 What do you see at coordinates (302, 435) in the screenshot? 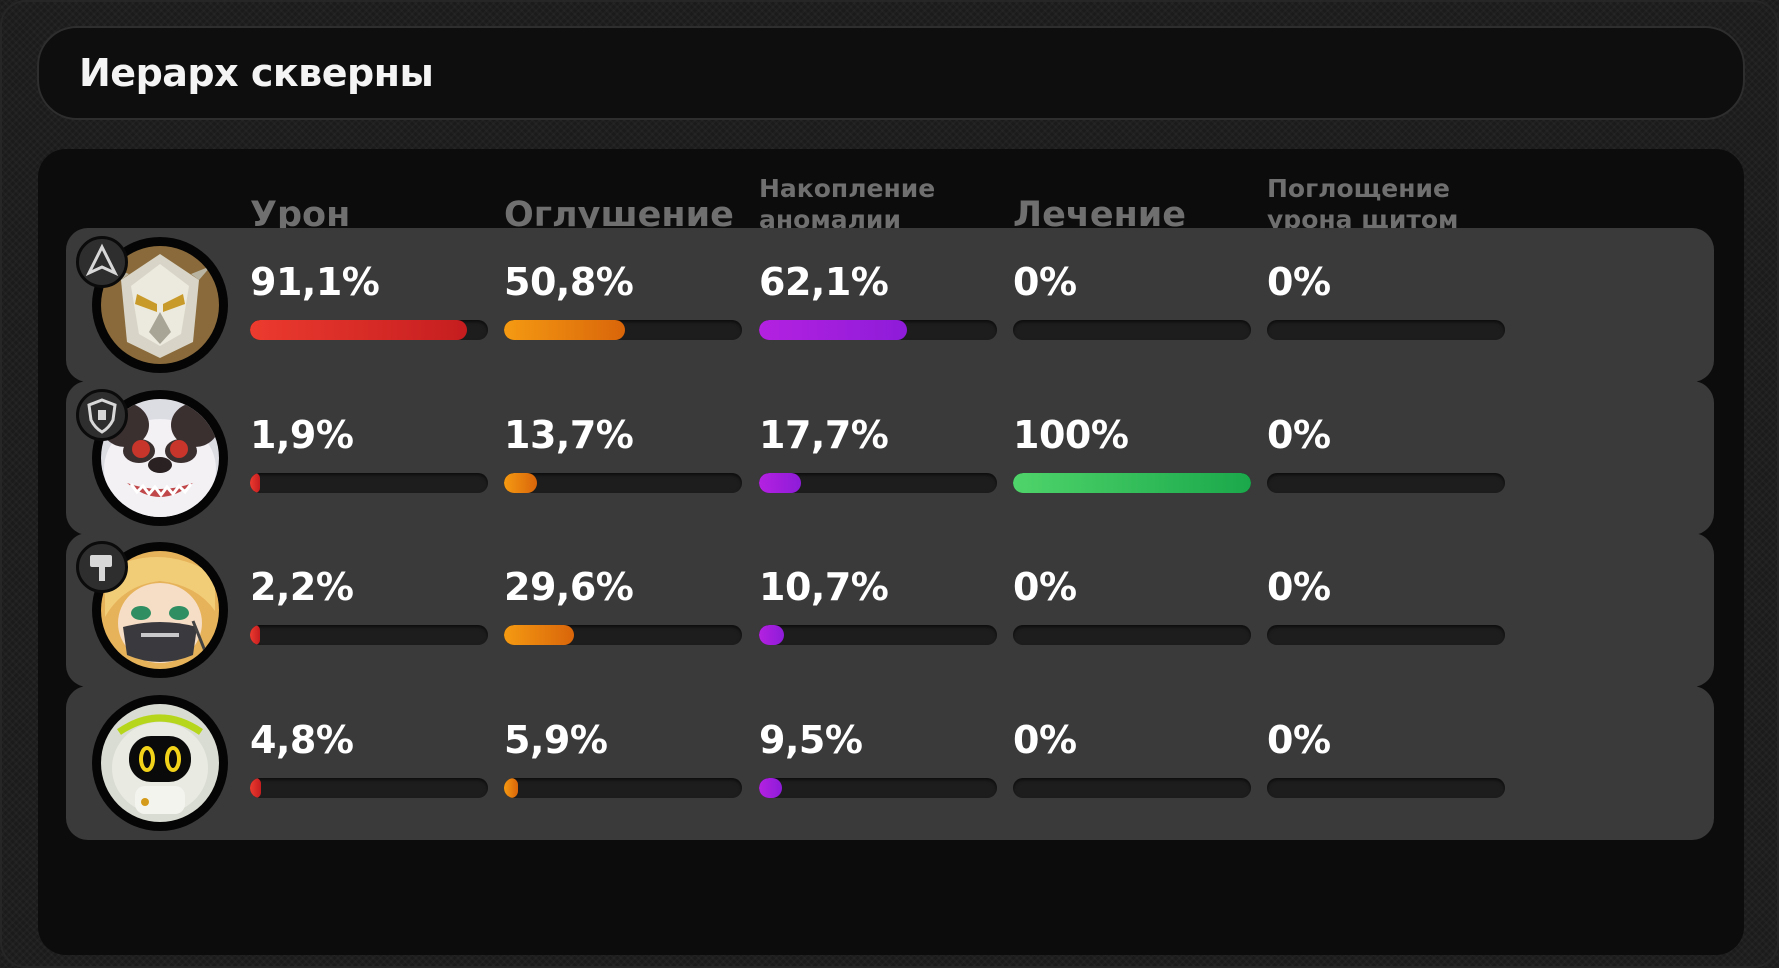
I see `stat-value: 1,9%` at bounding box center [302, 435].